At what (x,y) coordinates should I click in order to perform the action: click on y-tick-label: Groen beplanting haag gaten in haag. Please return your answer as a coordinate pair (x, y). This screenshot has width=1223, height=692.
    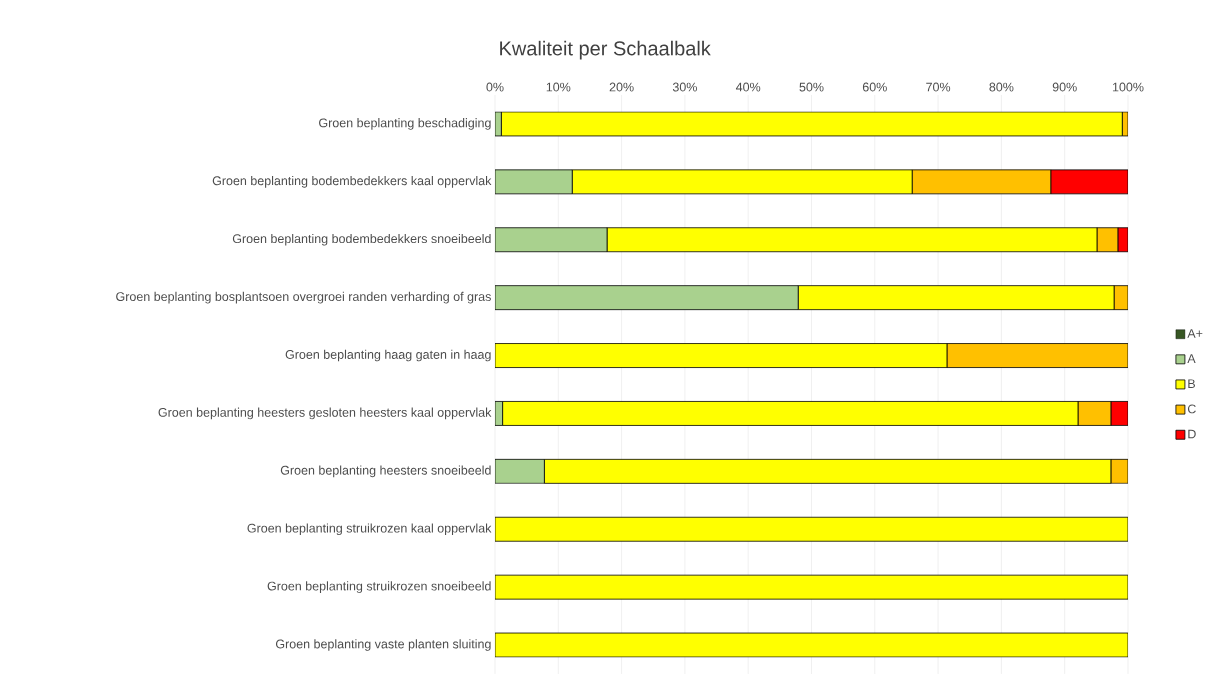
    Looking at the image, I should click on (388, 355).